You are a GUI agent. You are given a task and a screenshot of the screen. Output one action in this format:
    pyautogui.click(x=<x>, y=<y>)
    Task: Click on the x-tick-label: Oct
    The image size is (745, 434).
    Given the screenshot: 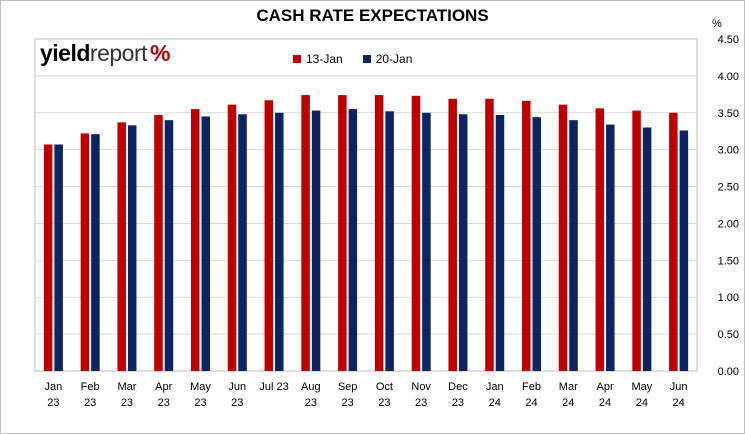 What is the action you would take?
    pyautogui.click(x=384, y=387)
    